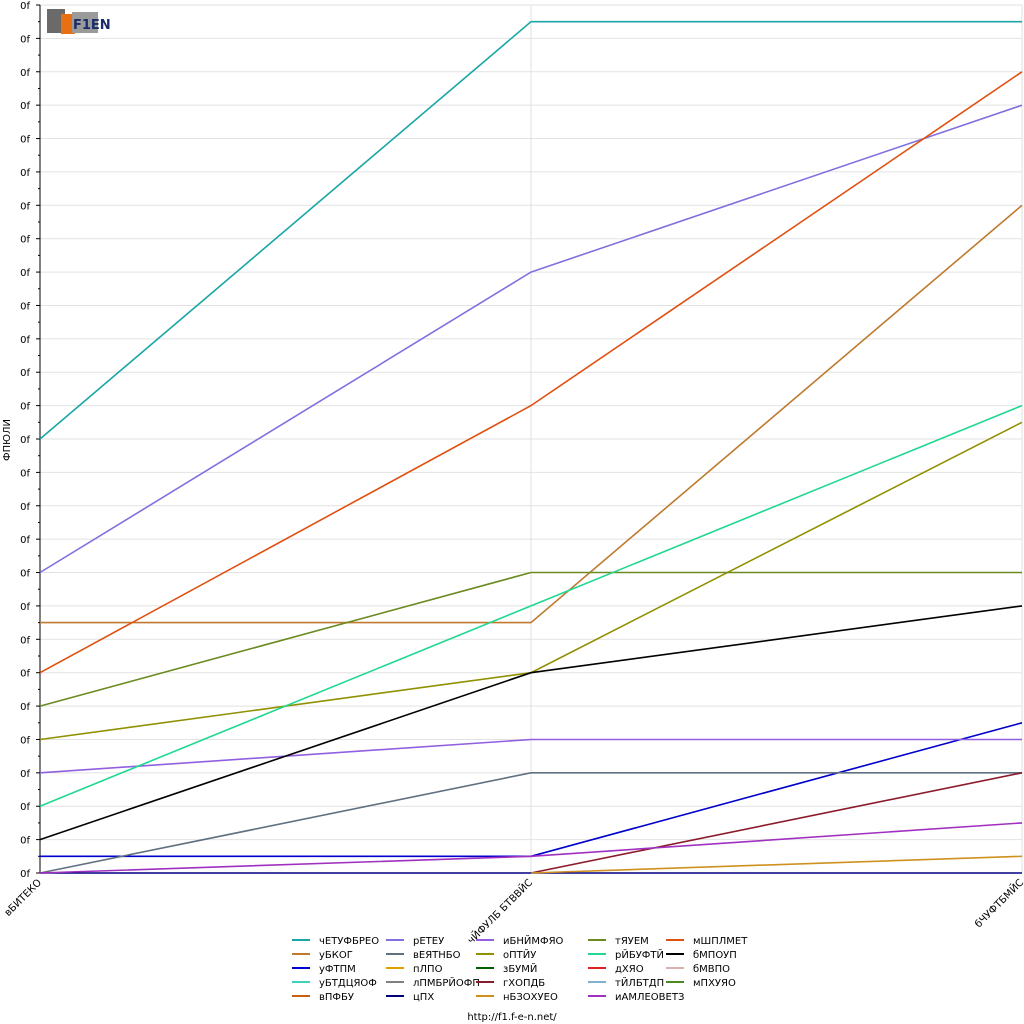 The width and height of the screenshot is (1024, 1024). Describe the element at coordinates (711, 969) in the screenshot. I see `legend-label: бМВПО` at that location.